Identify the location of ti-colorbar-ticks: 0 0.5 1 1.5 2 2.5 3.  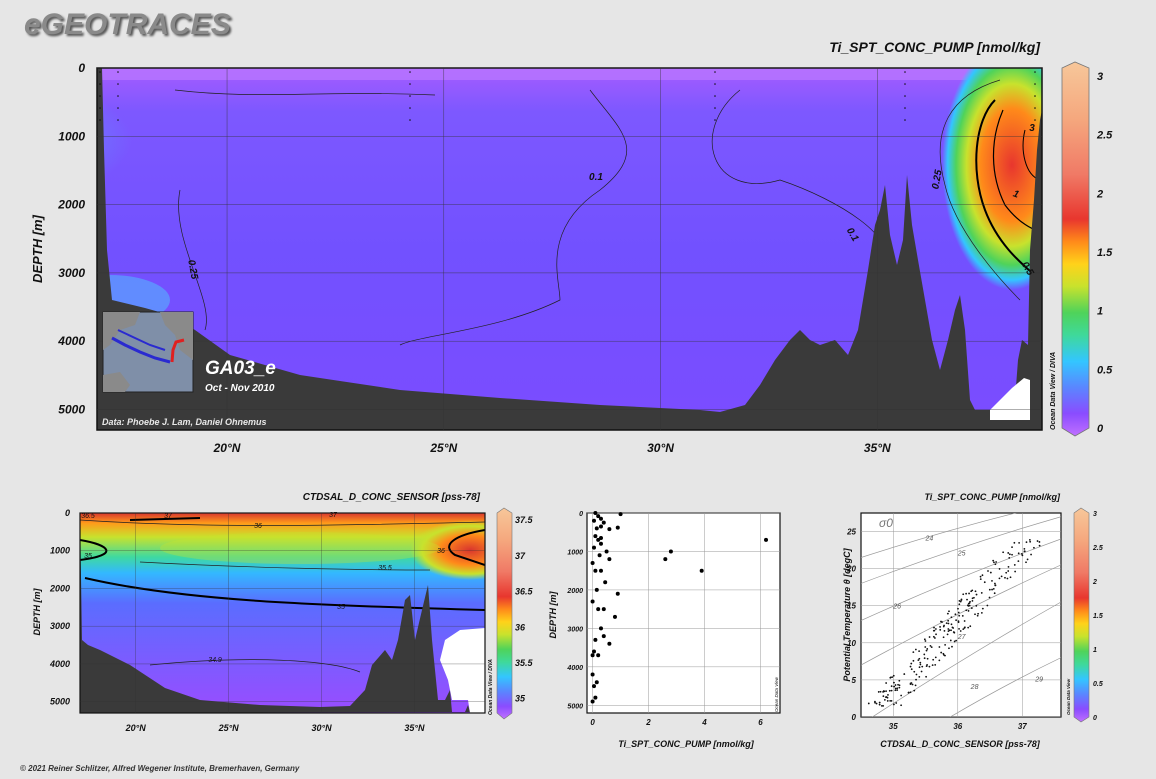
(1104, 253).